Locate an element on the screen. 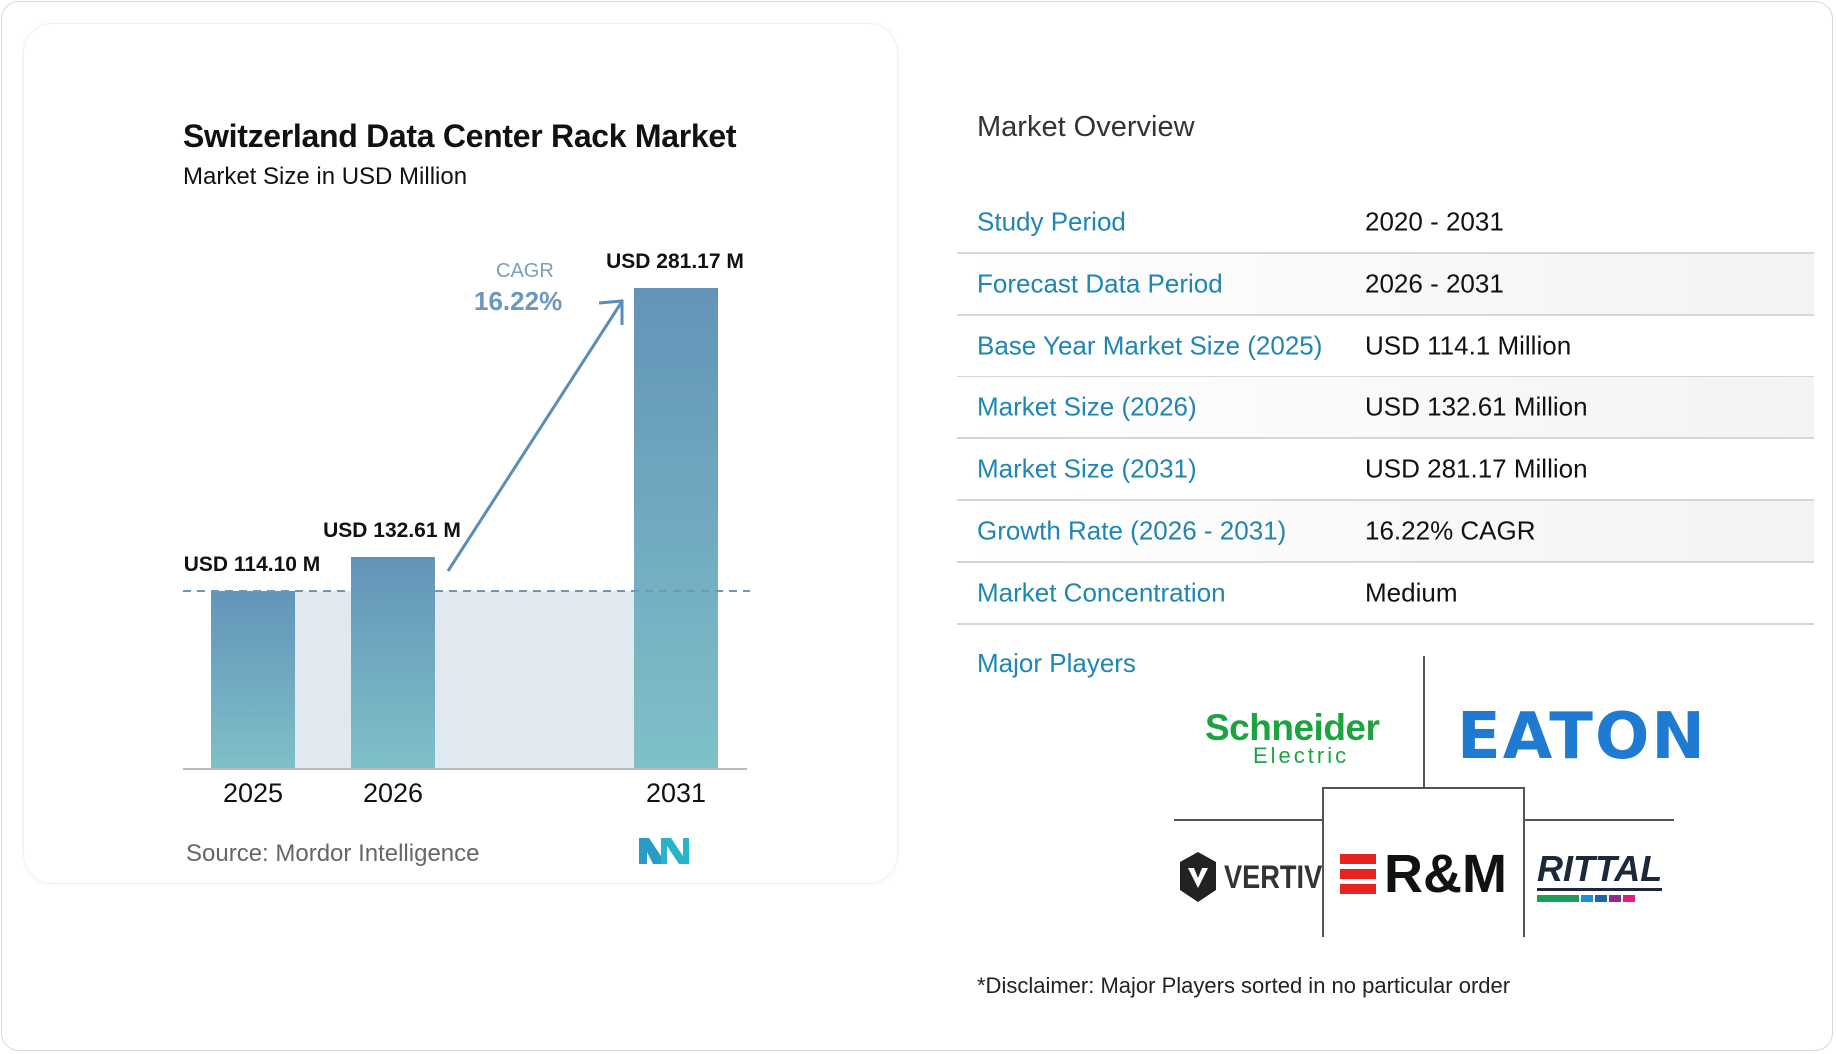  bar-2031 is located at coordinates (676, 528).